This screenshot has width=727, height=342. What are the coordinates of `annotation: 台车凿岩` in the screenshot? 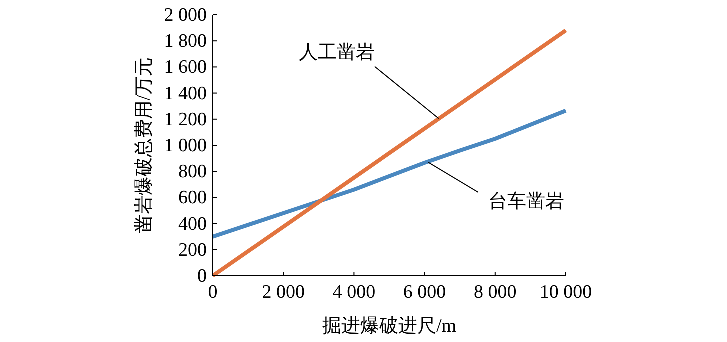 It's located at (526, 201).